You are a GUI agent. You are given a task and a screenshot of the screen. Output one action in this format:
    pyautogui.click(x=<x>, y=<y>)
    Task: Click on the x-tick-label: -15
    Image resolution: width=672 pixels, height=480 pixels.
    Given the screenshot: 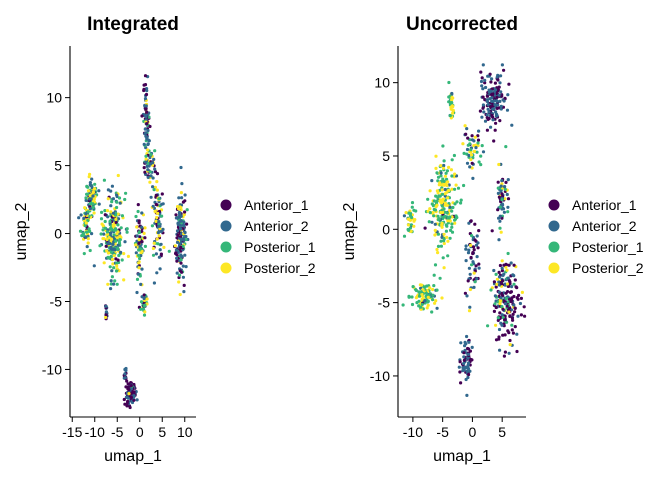 What is the action you would take?
    pyautogui.click(x=72, y=432)
    